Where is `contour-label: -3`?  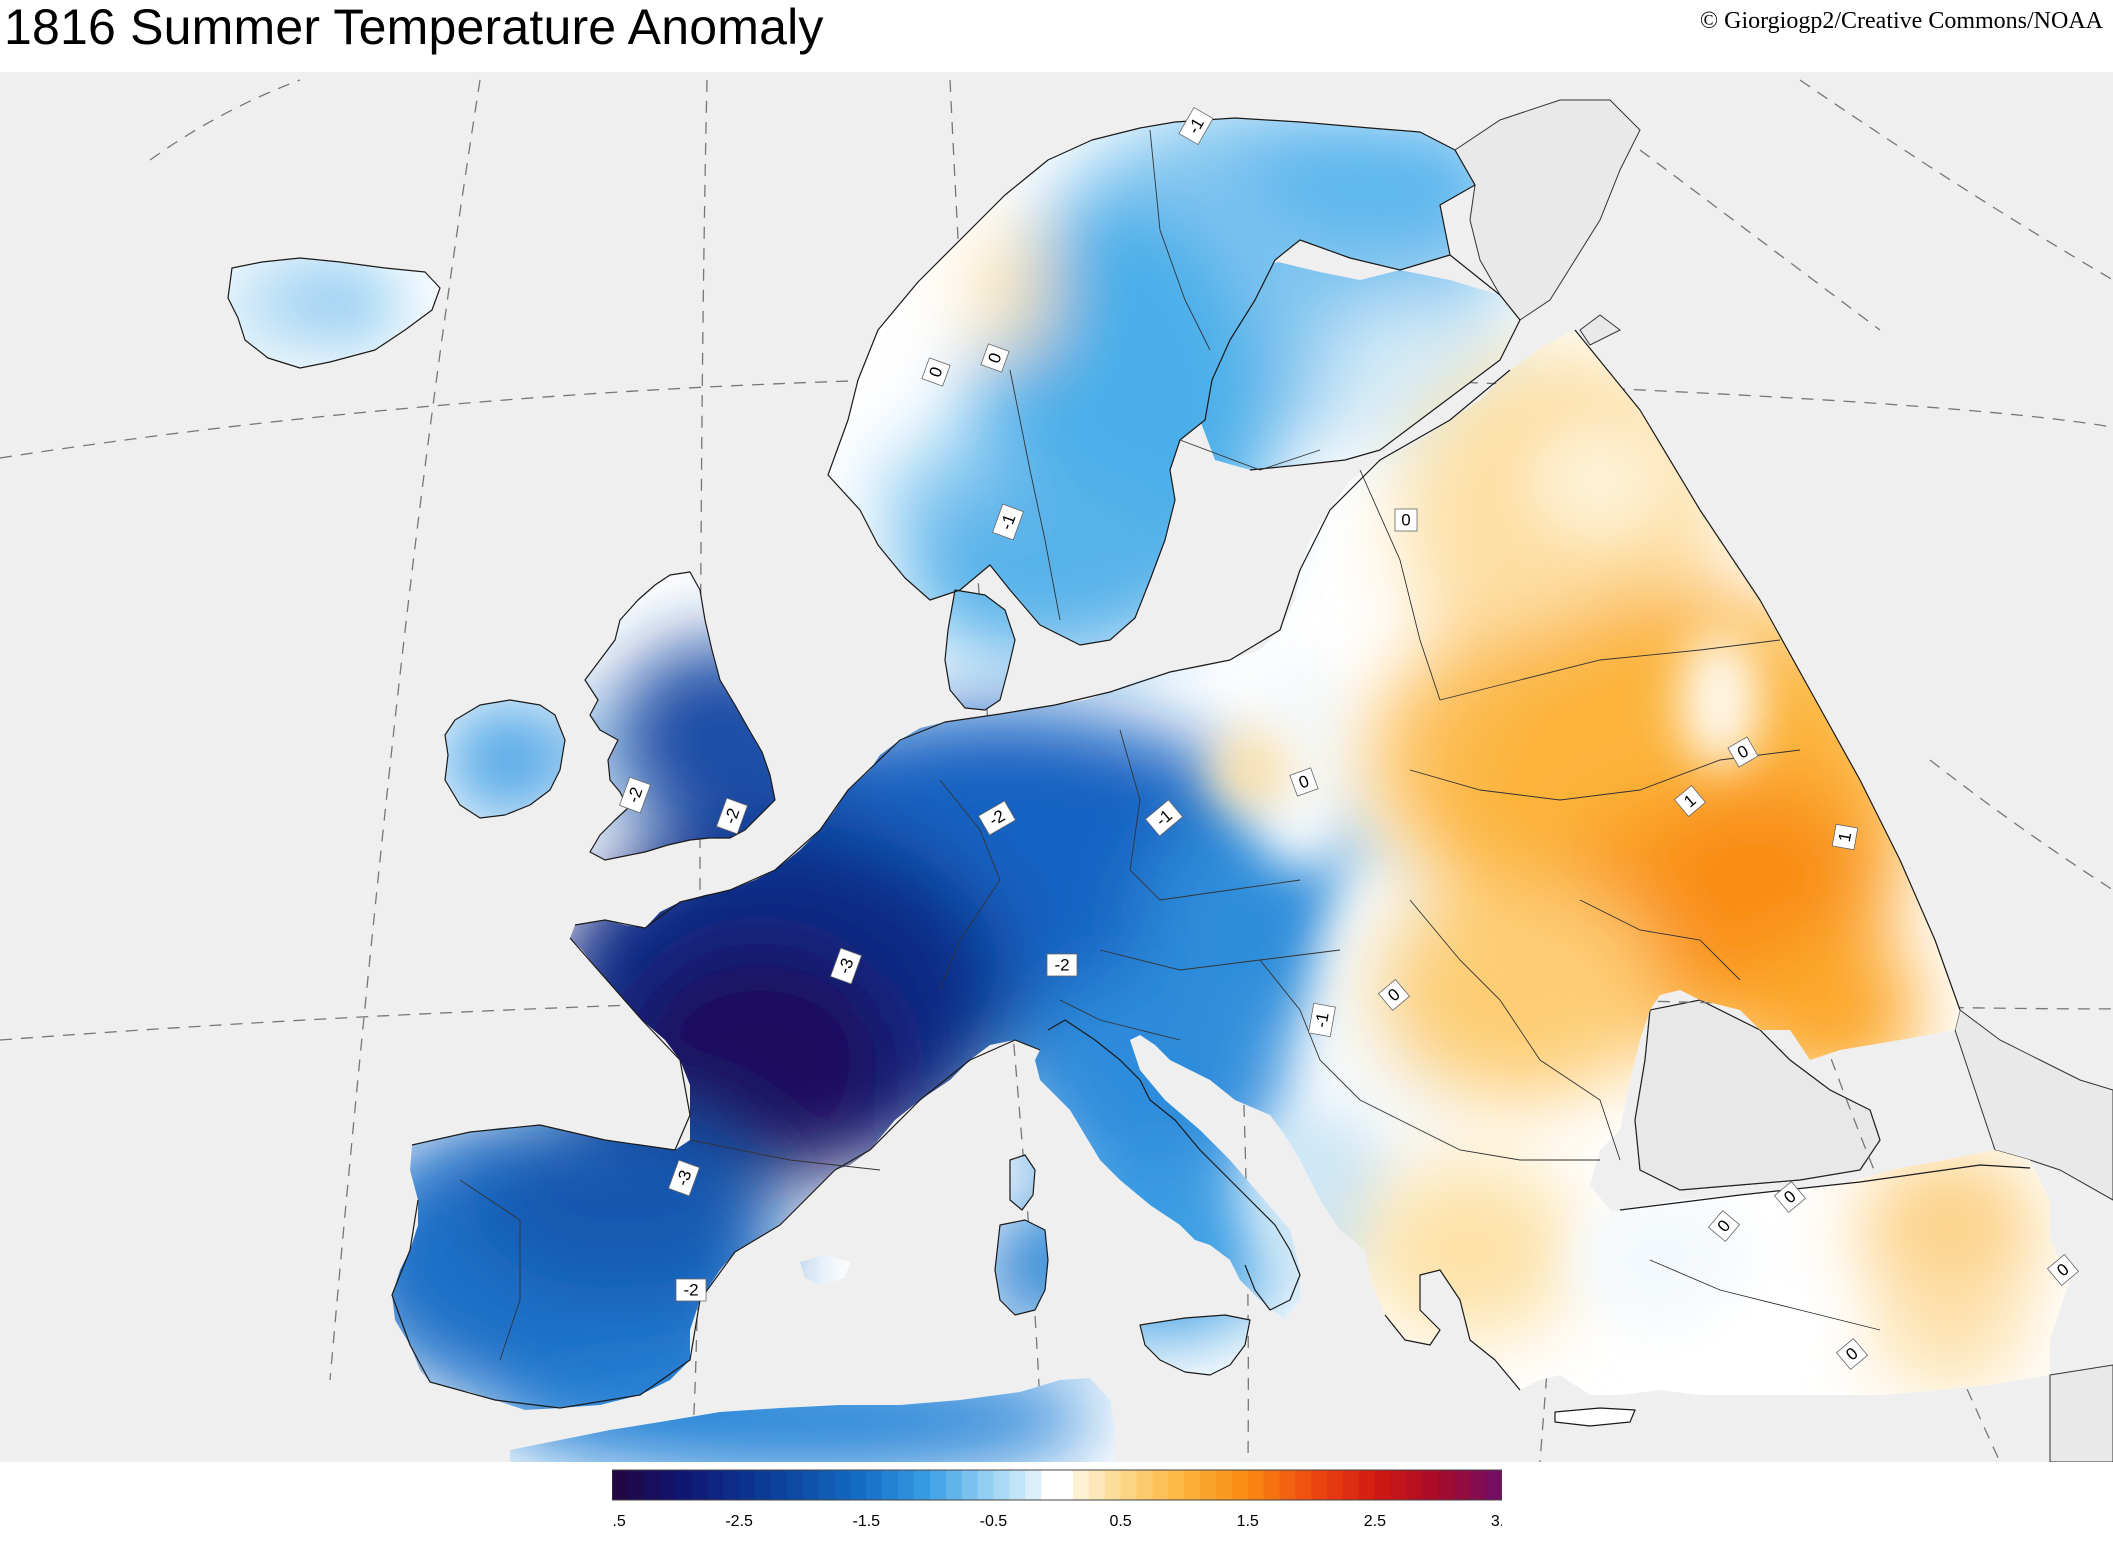
contour-label: -3 is located at coordinates (846, 966).